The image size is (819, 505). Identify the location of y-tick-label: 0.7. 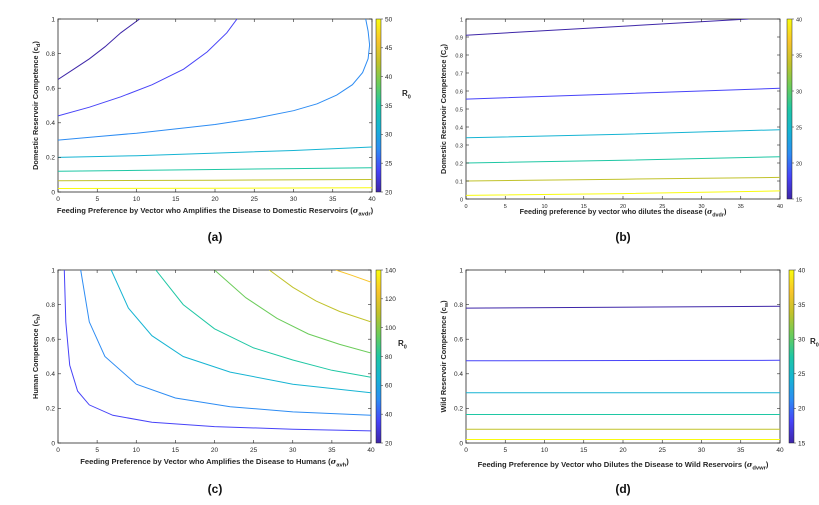
(459, 74).